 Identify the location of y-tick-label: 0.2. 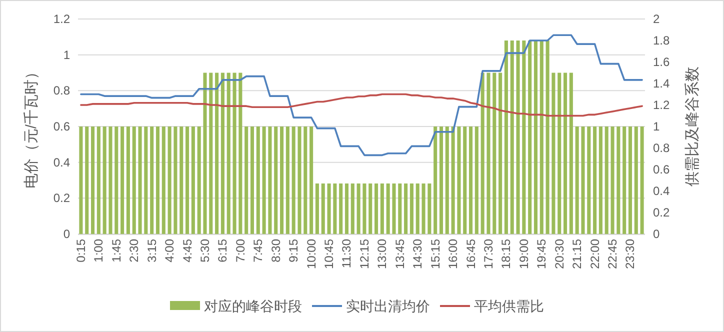
(61, 198).